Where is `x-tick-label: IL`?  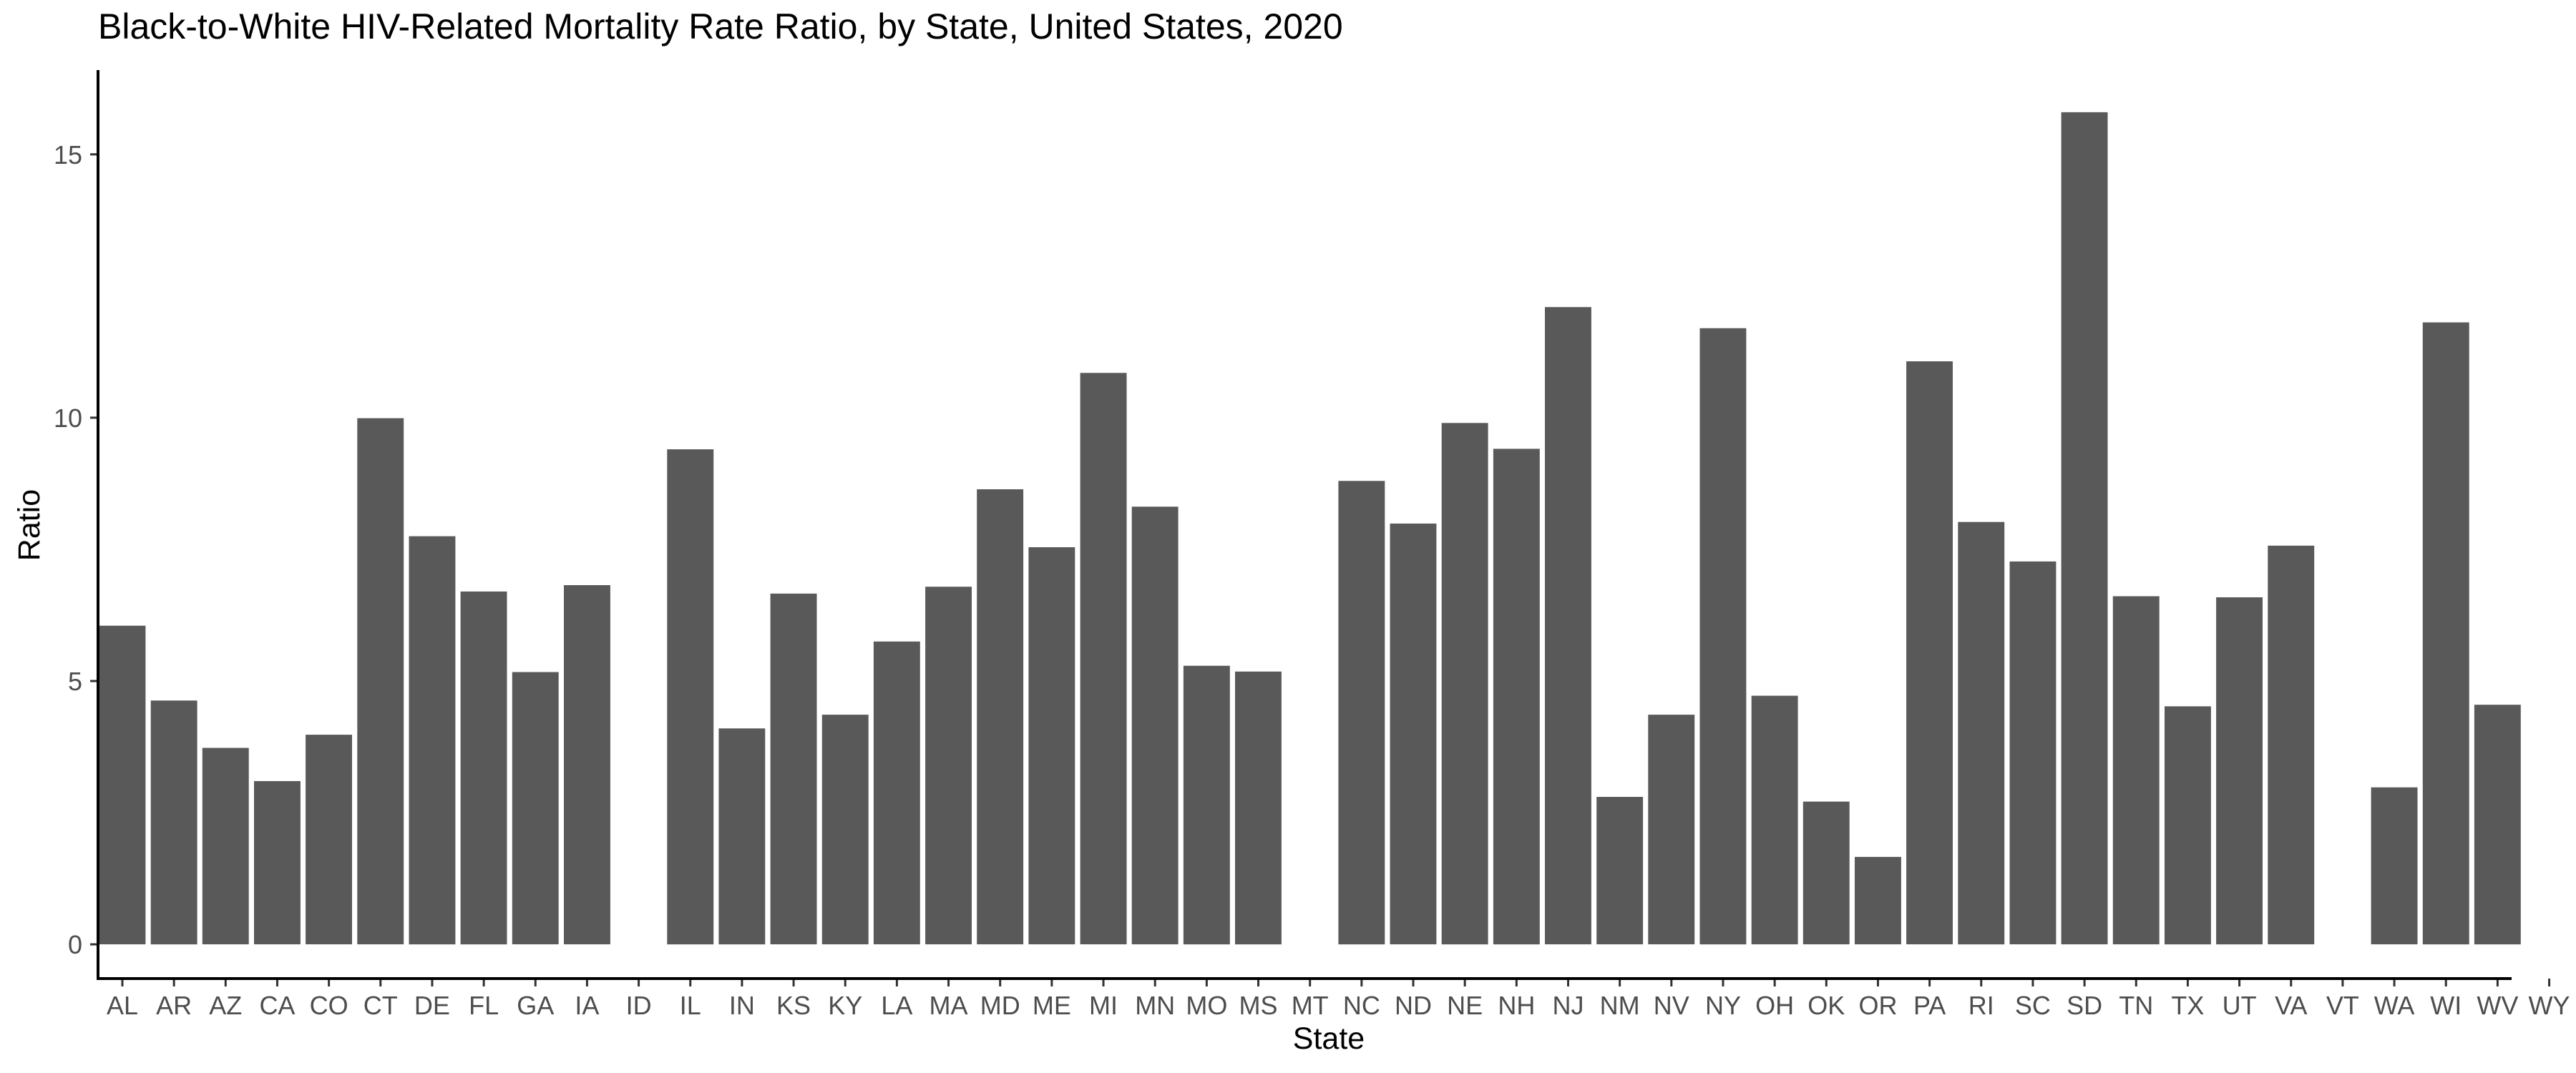 x-tick-label: IL is located at coordinates (690, 1005).